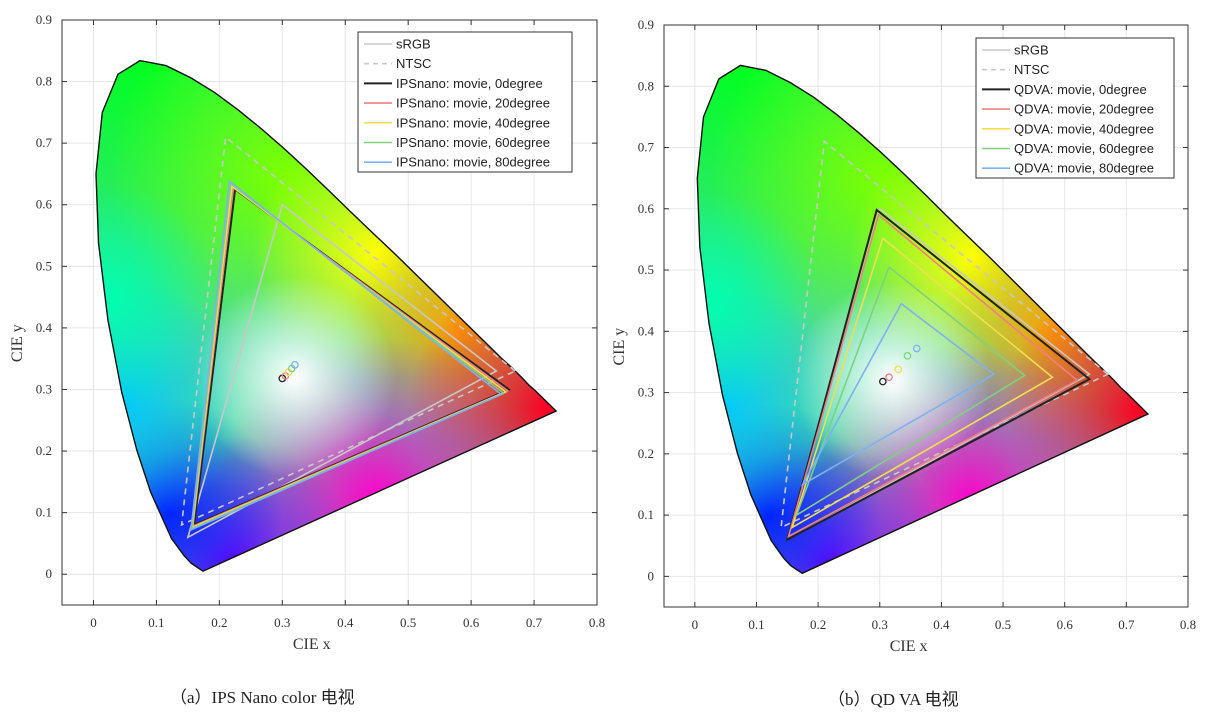 Image resolution: width=1209 pixels, height=715 pixels. I want to click on legend-label: IPSnano: movie, 20degree, so click(473, 103).